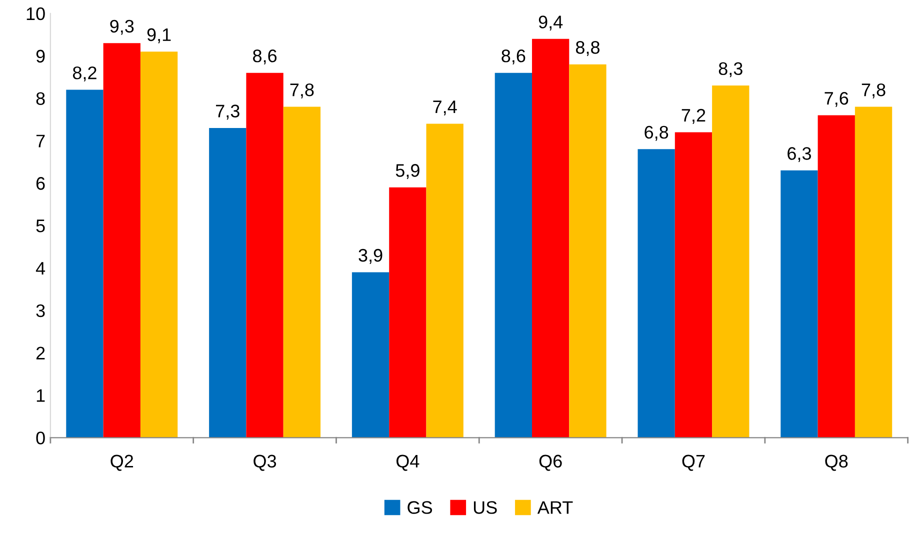 This screenshot has height=537, width=917. Describe the element at coordinates (40, 141) in the screenshot. I see `y-tick-label: 7` at that location.